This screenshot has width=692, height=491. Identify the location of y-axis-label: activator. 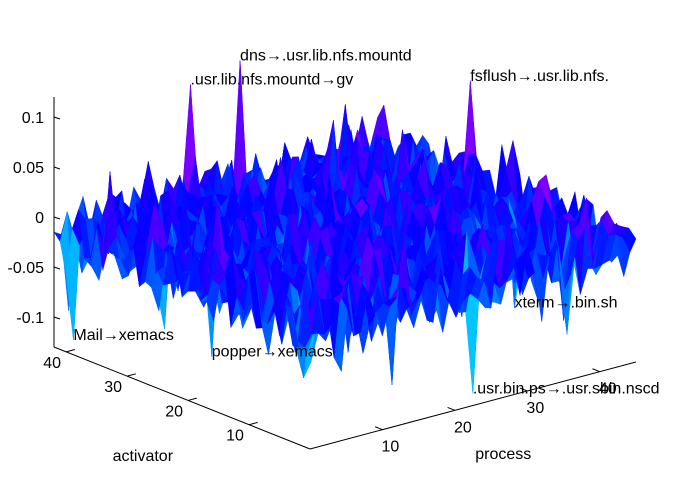
(143, 456).